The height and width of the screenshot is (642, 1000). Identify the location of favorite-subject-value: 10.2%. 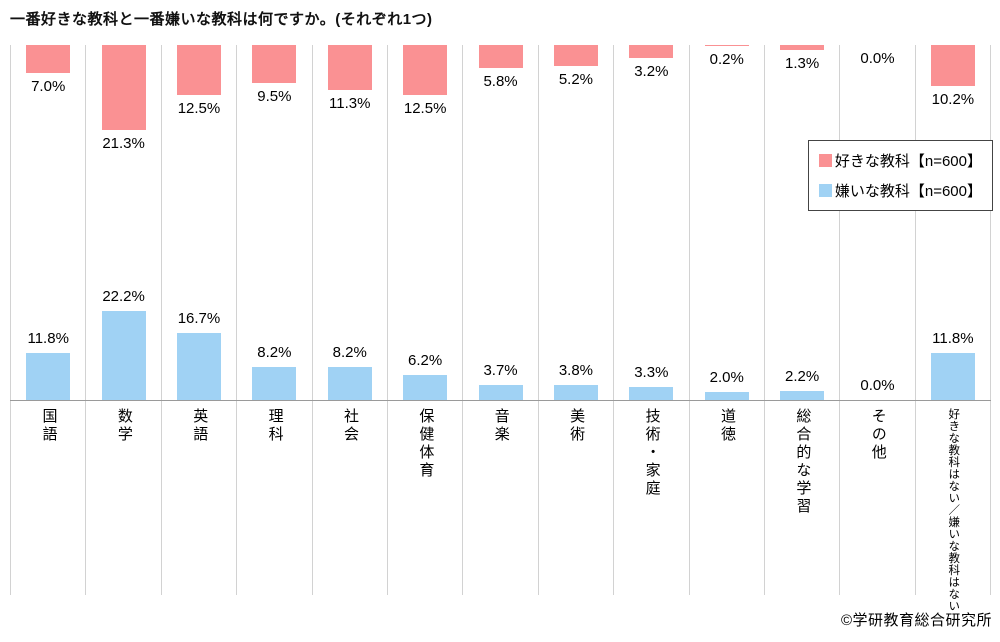
(953, 99).